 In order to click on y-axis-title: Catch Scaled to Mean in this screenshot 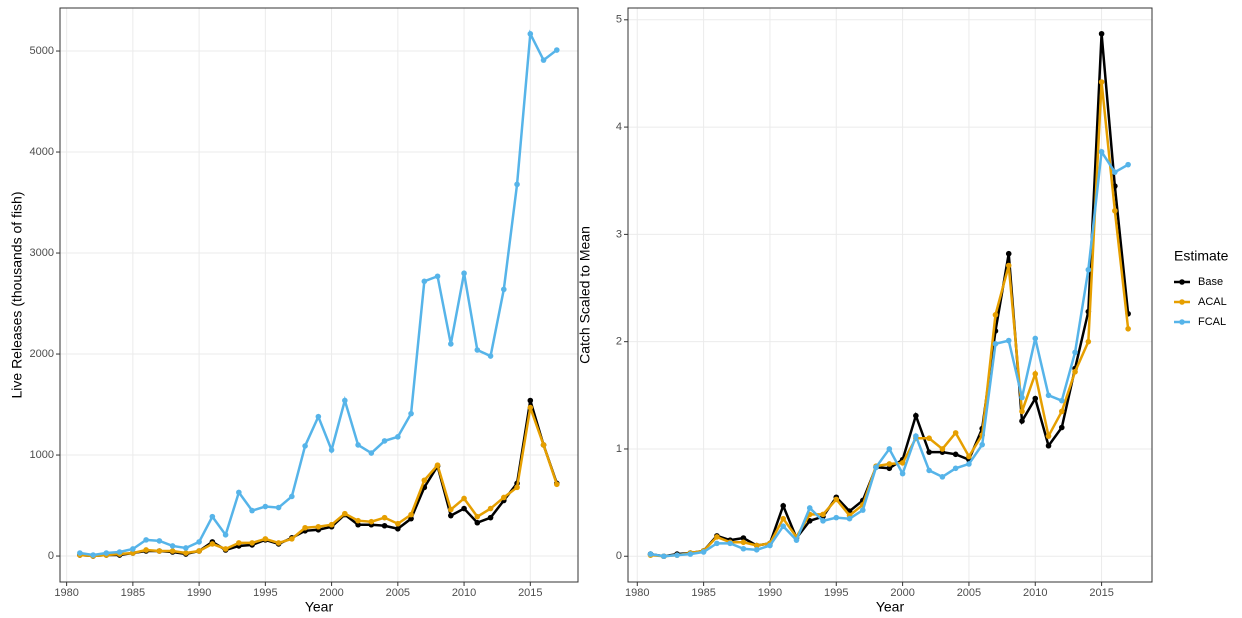, I will do `click(585, 295)`.